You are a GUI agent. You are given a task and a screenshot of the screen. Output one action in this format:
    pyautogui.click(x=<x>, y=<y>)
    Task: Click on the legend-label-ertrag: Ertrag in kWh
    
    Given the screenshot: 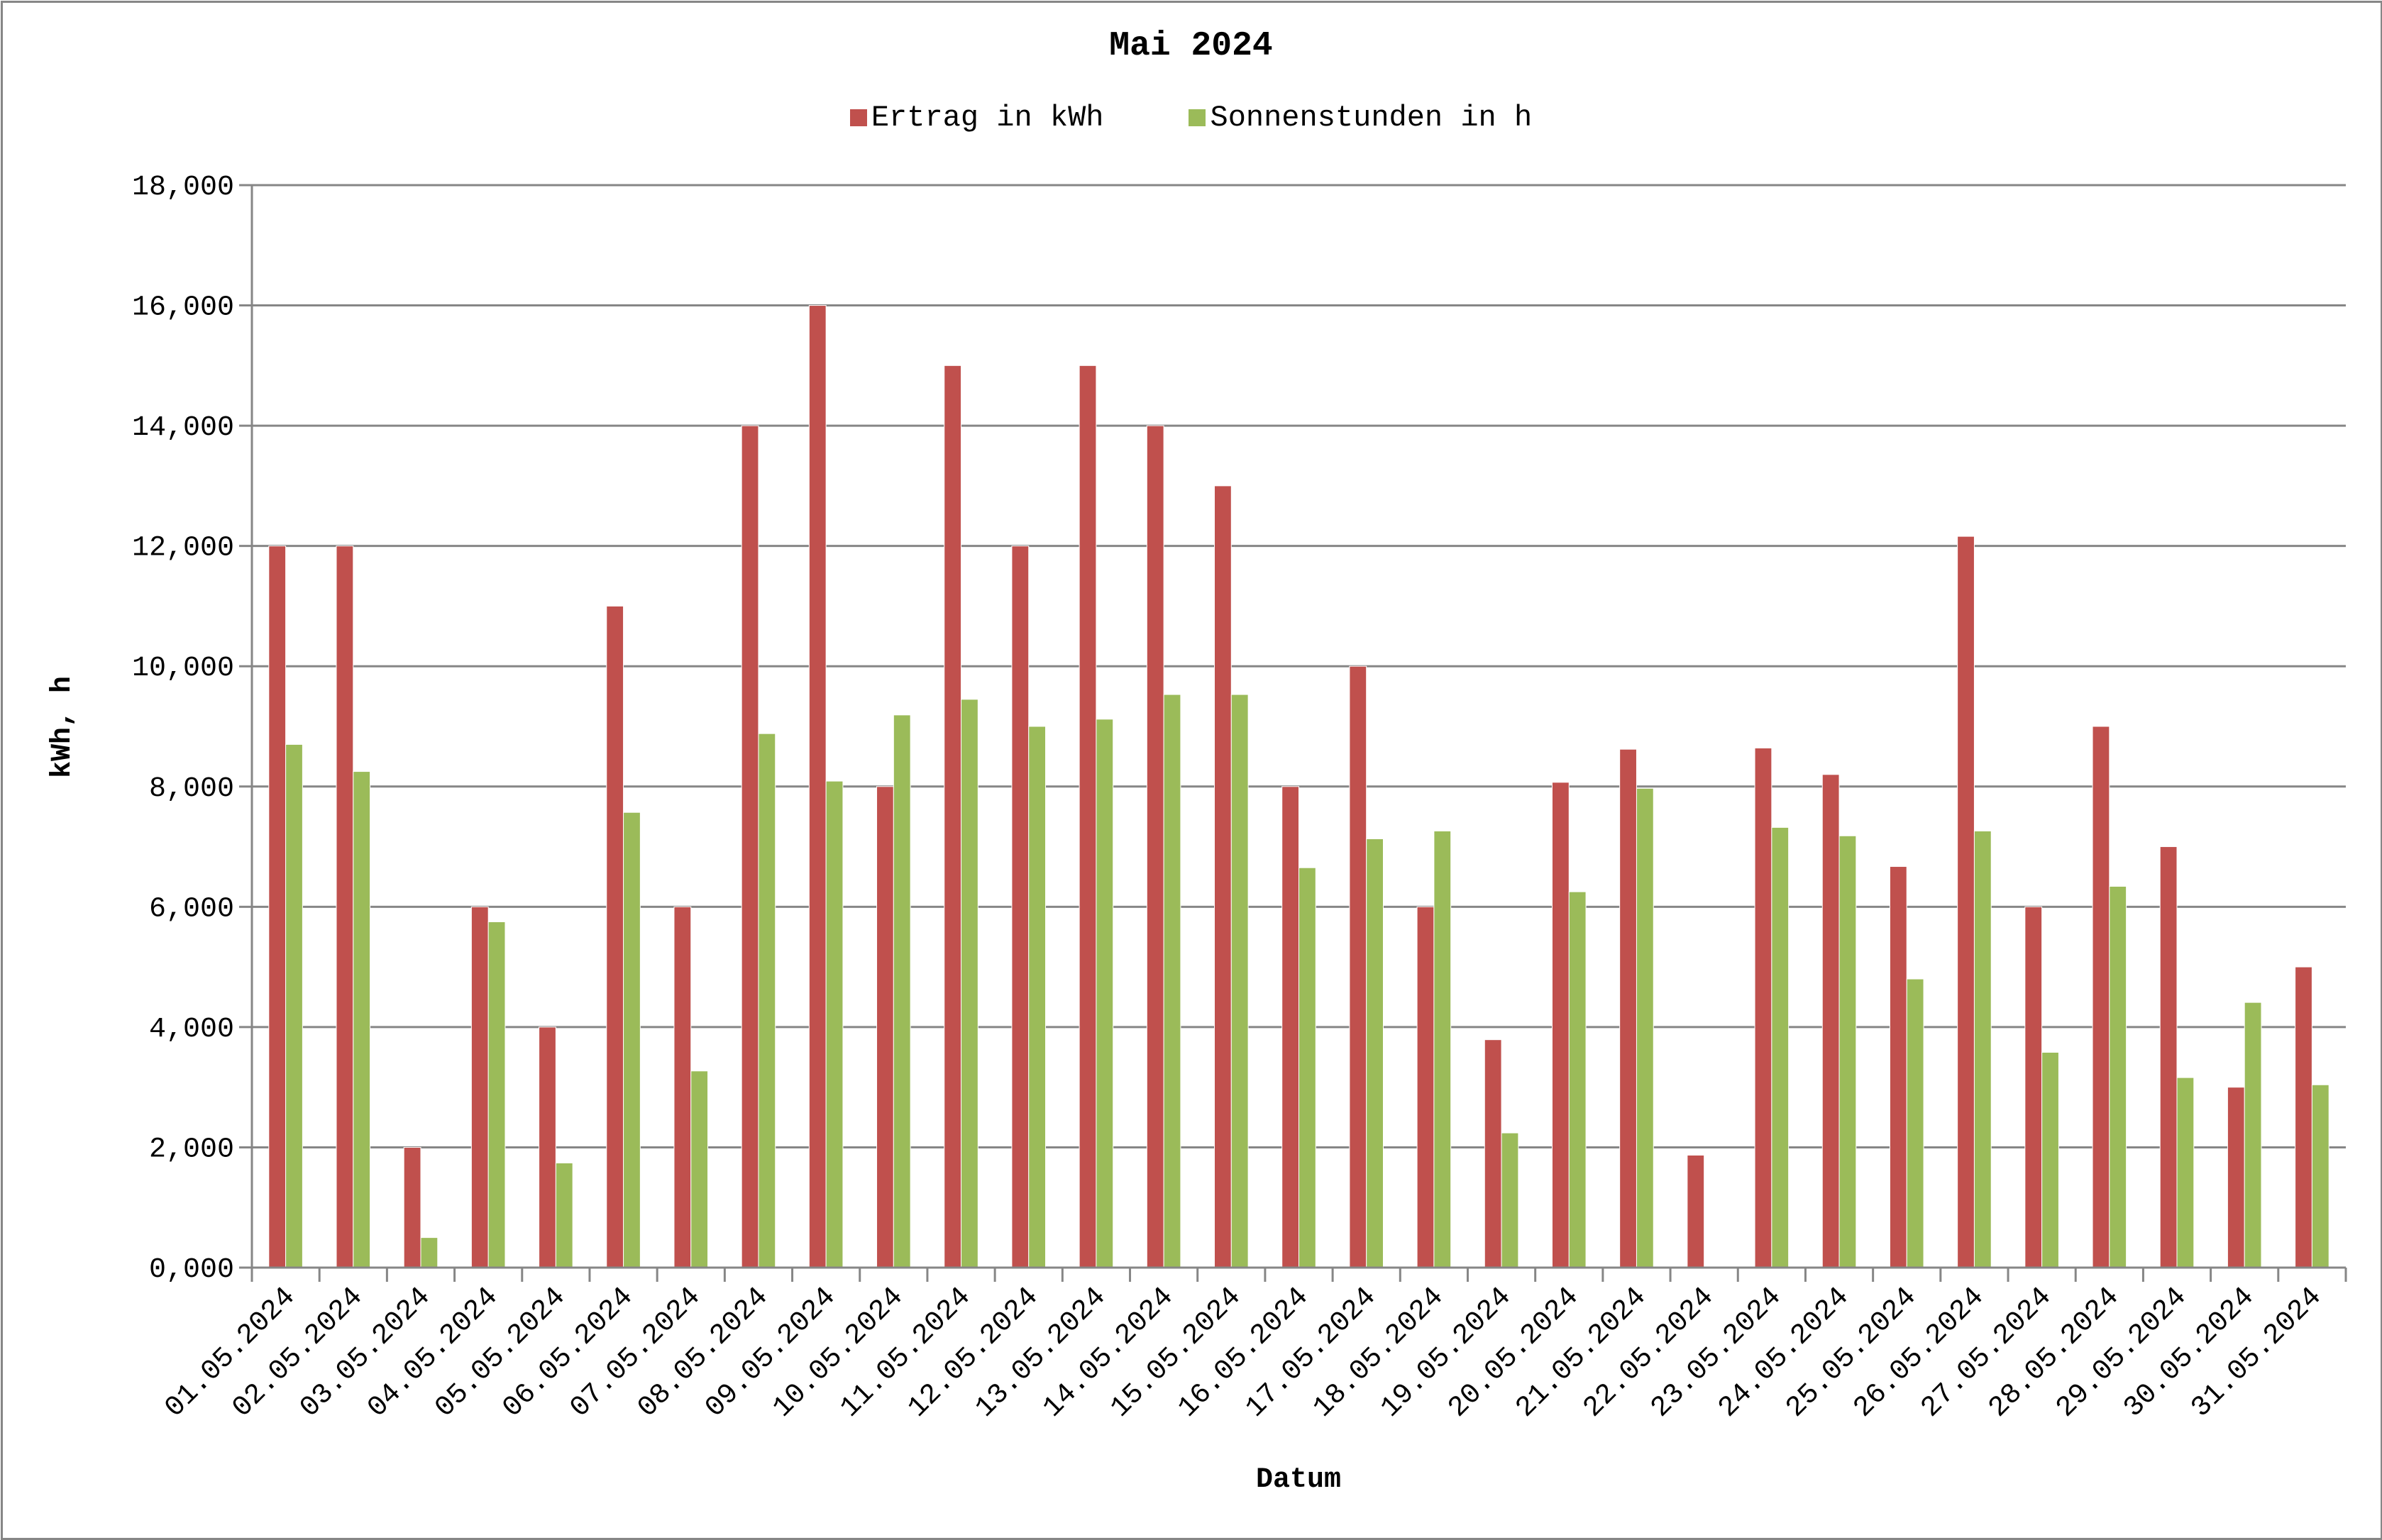 What is the action you would take?
    pyautogui.click(x=987, y=118)
    